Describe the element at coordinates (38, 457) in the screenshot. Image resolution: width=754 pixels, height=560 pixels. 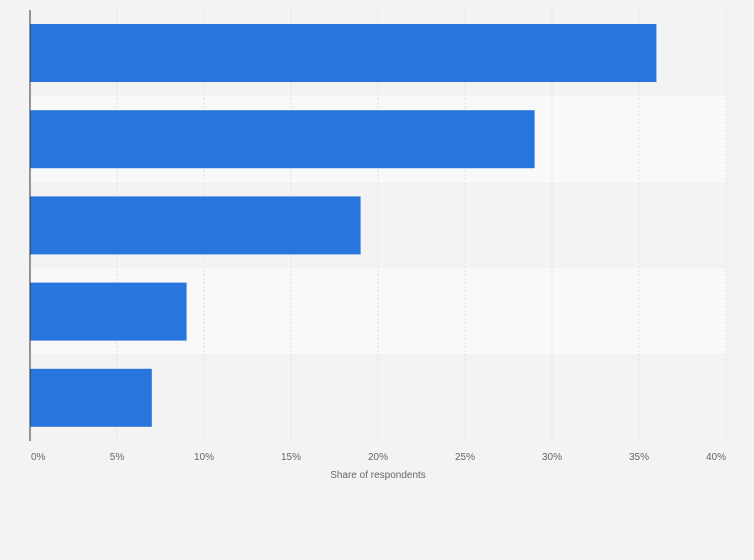
I see `x-tick-label: 0%` at that location.